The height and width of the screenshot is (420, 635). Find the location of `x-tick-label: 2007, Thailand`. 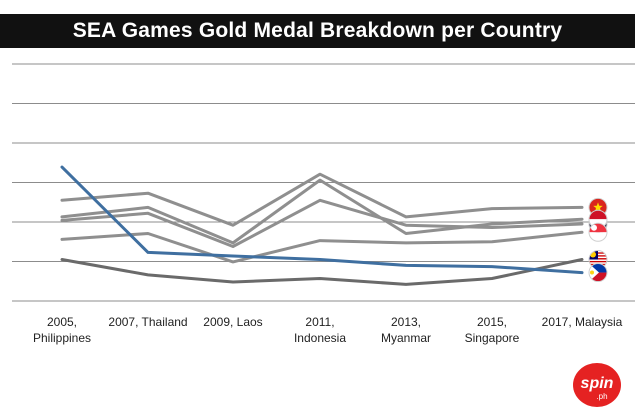

x-tick-label: 2007, Thailand is located at coordinates (147, 322).